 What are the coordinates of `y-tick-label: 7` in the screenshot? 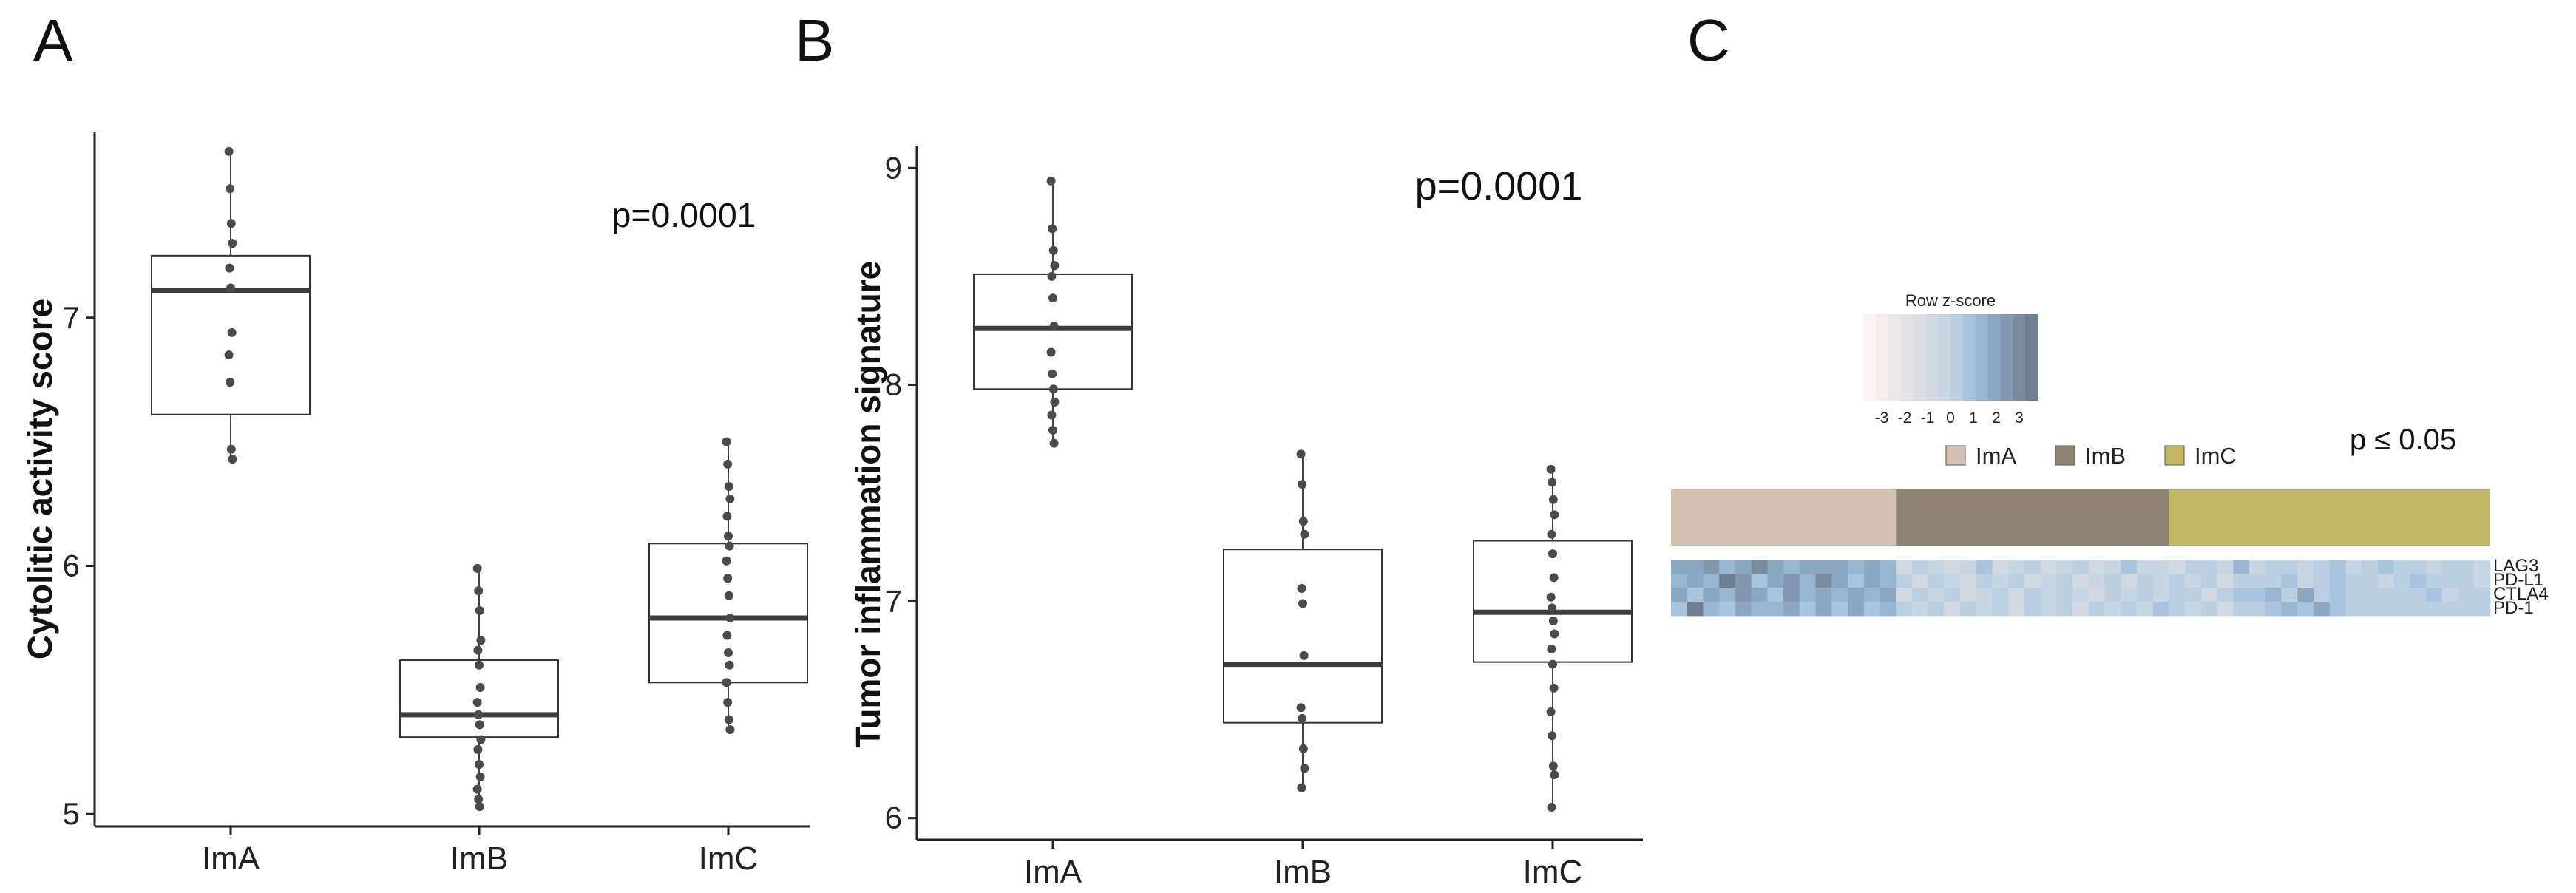 It's located at (893, 601).